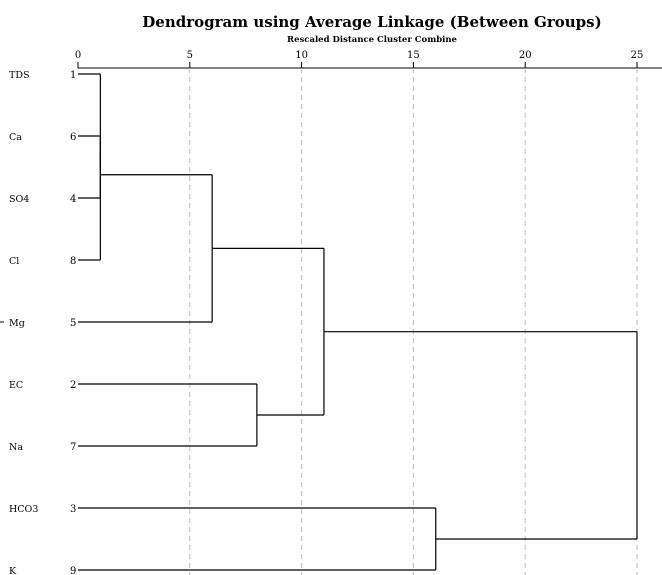 The image size is (662, 575). I want to click on leaf-label: Ca, so click(15, 137).